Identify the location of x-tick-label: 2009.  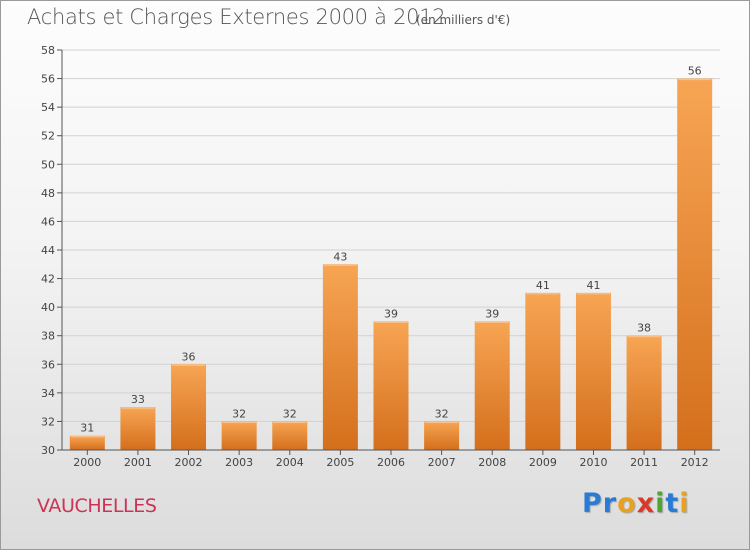
(543, 462).